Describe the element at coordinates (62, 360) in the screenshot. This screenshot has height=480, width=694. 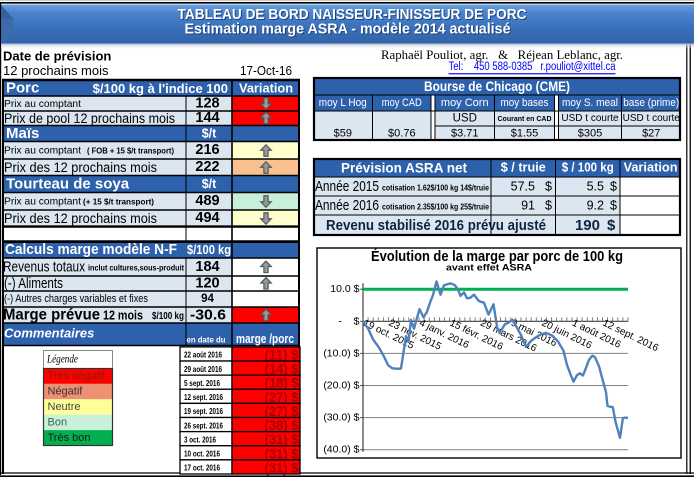
I see `svg-text: Légende` at that location.